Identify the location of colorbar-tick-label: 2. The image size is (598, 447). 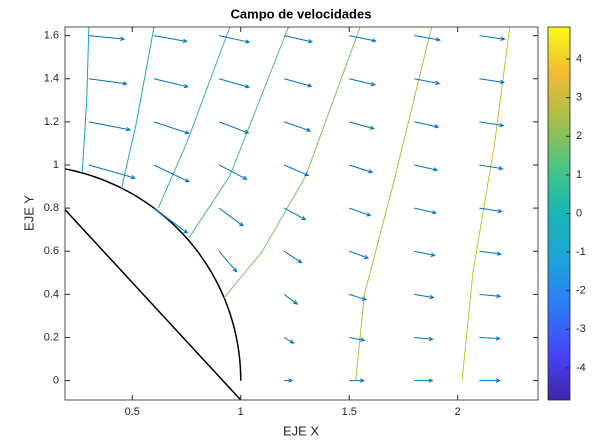
(579, 136).